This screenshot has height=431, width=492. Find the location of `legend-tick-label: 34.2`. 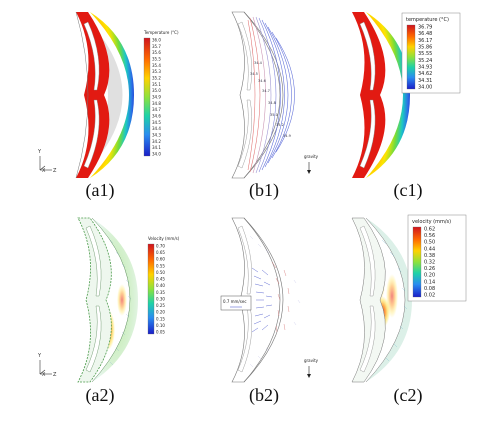

legend-tick-label: 34.2 is located at coordinates (156, 141).